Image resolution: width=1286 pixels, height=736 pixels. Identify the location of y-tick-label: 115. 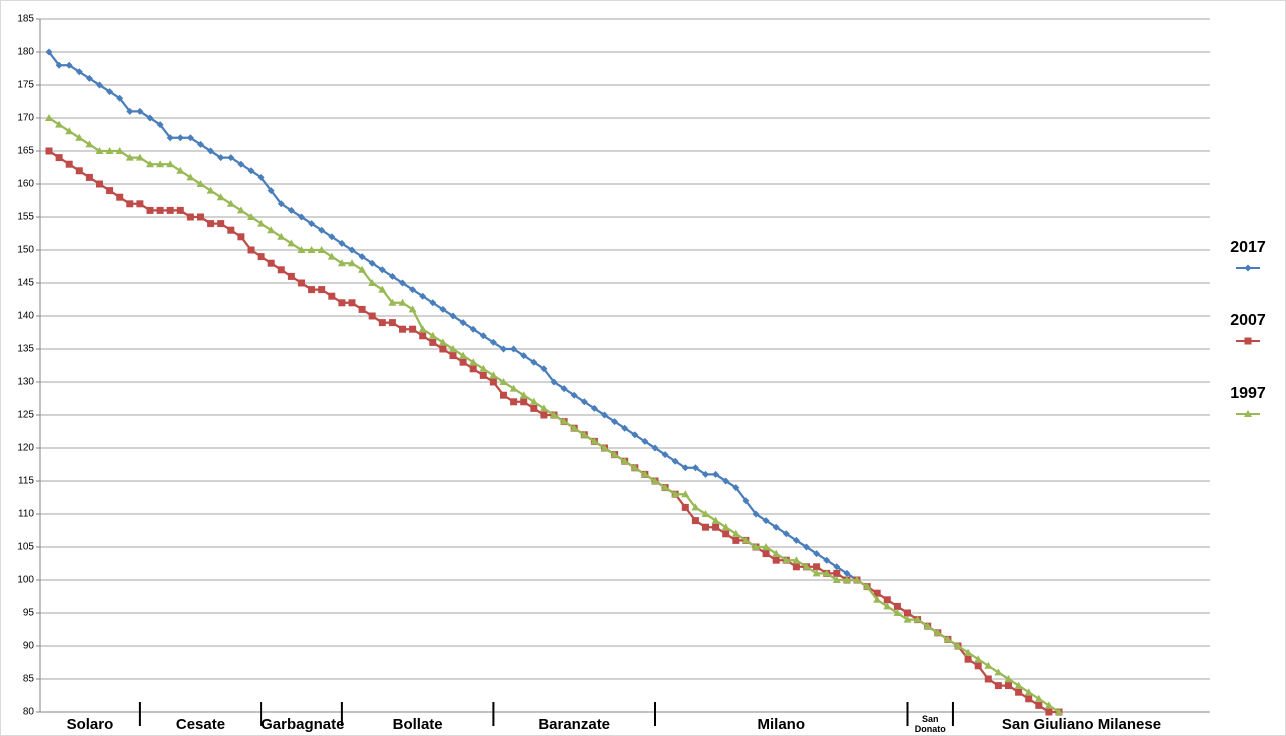
(26, 481).